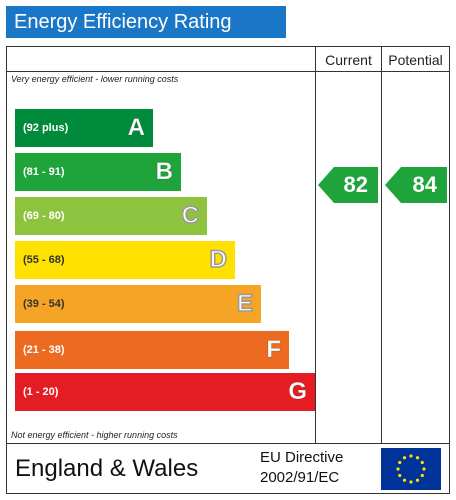 Image resolution: width=456 pixels, height=500 pixels. I want to click on band-letter: D, so click(218, 259).